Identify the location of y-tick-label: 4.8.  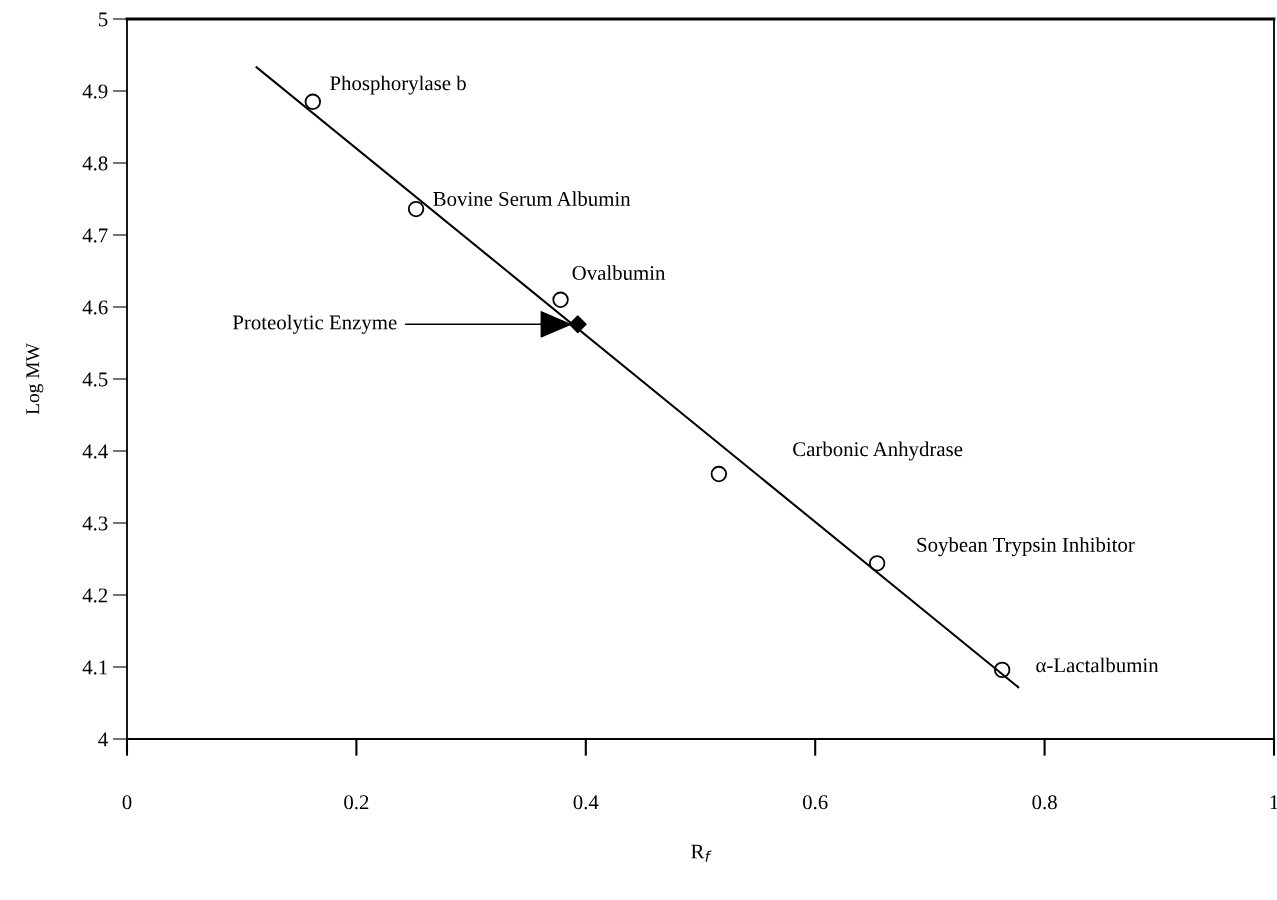
(95, 163).